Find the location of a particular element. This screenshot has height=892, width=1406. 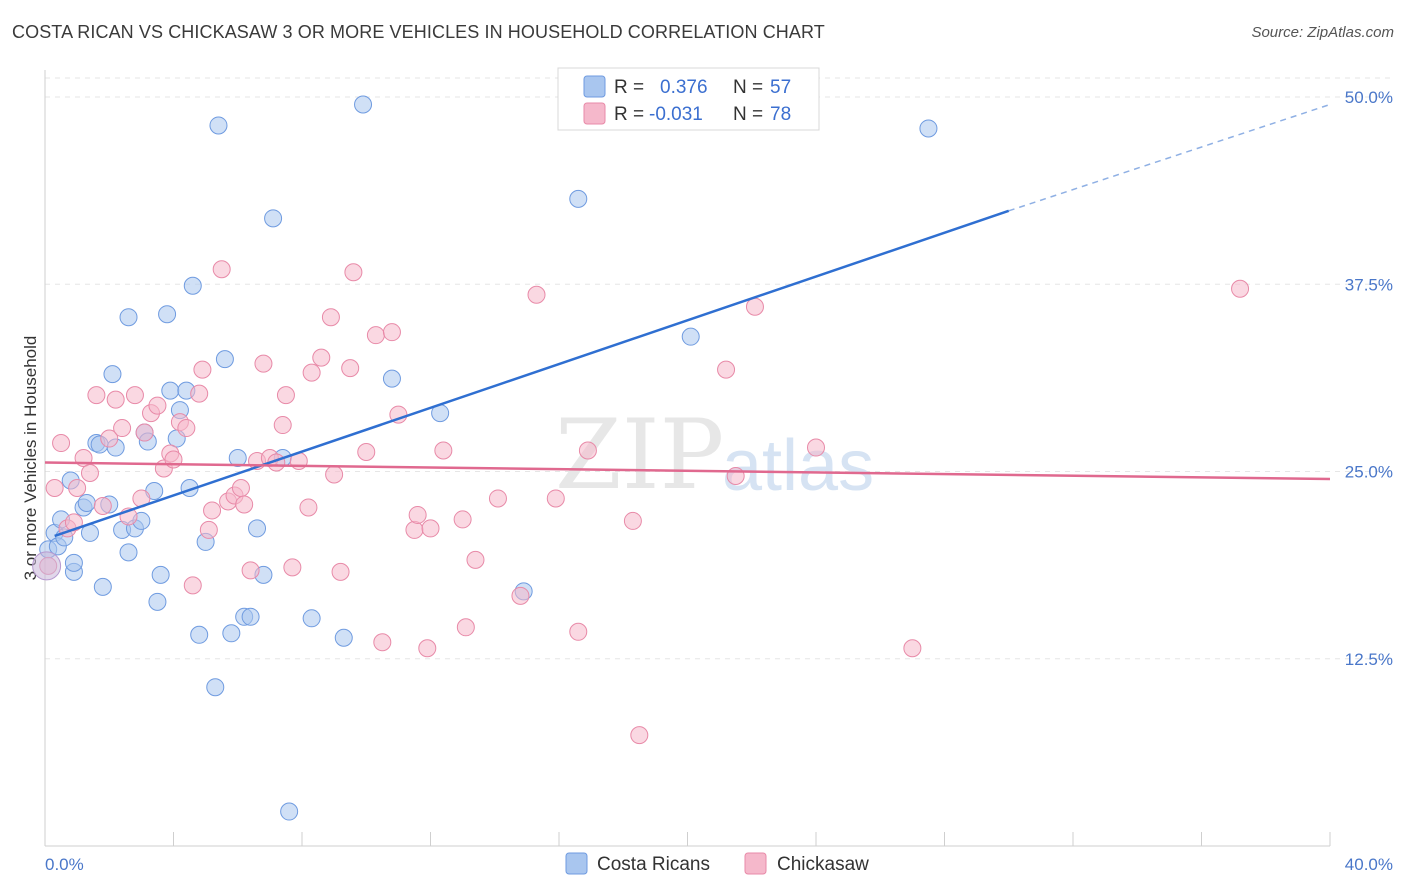

y-tick-label-2: 37.5% is located at coordinates (1369, 284).